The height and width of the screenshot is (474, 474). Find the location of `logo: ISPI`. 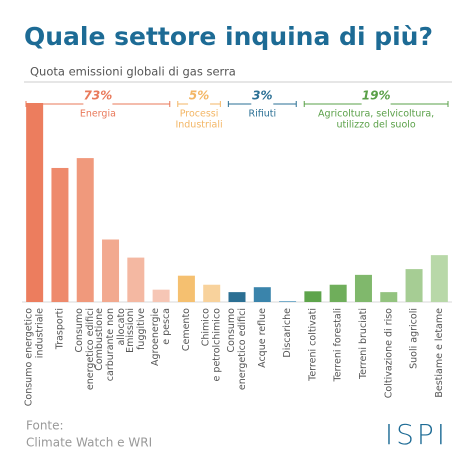

logo: ISPI is located at coordinates (416, 434).